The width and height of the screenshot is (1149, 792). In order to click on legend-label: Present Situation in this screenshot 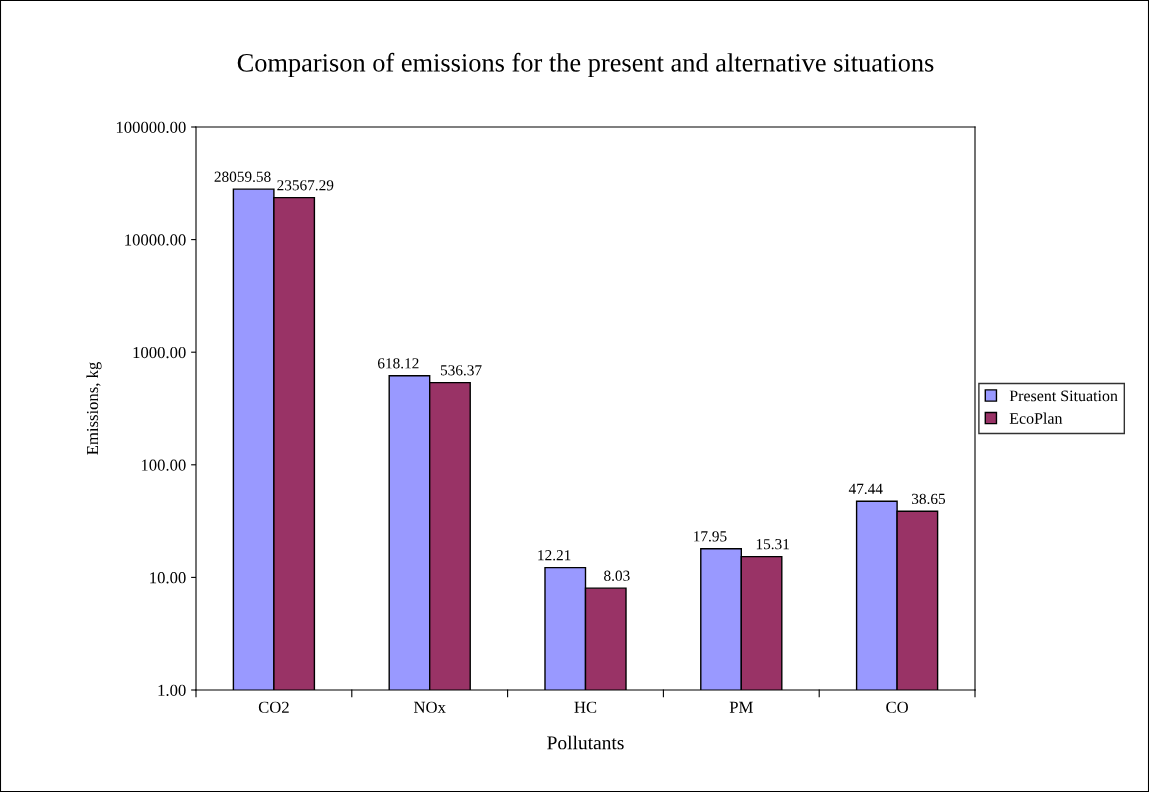, I will do `click(1063, 396)`.